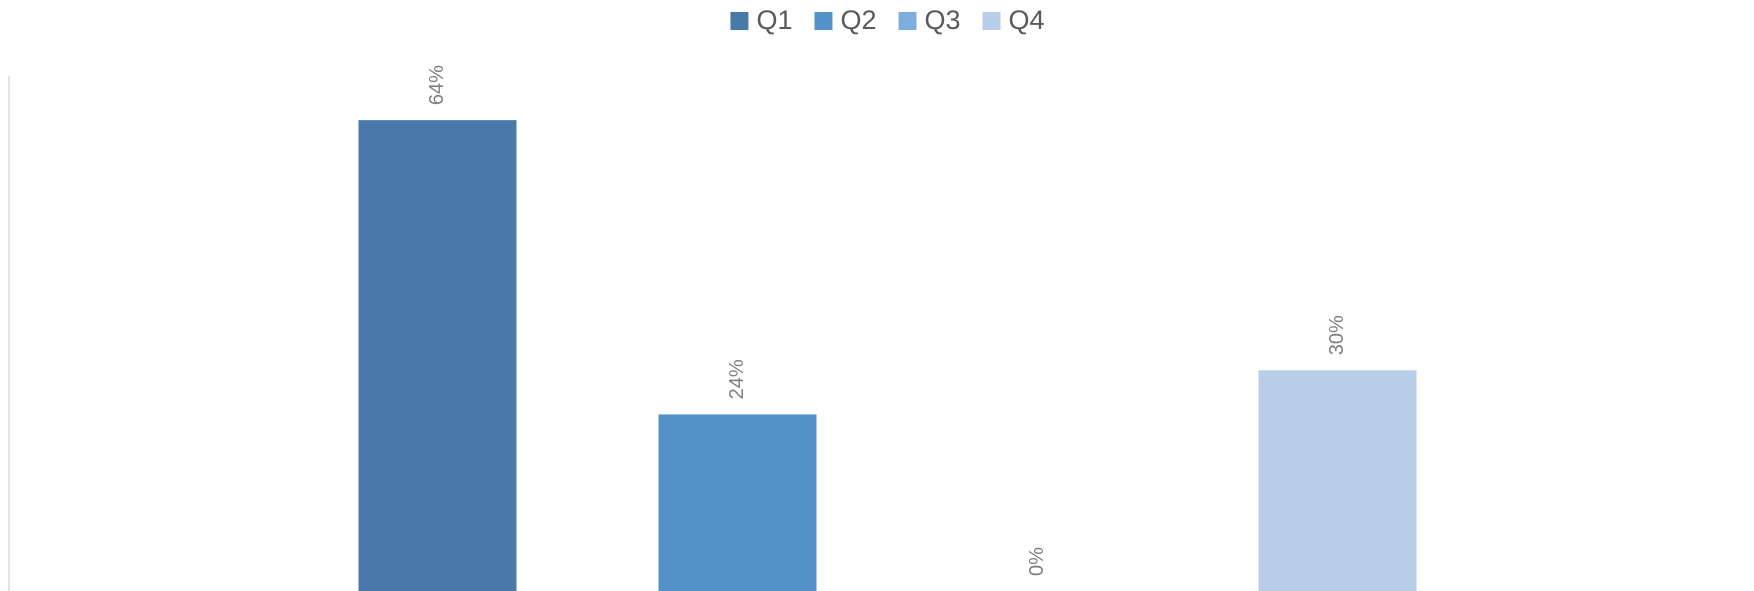  Describe the element at coordinates (1027, 20) in the screenshot. I see `legend-label: Q4` at that location.